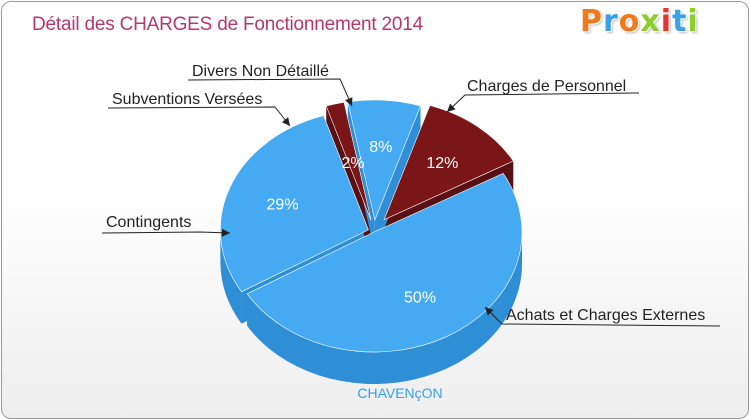 Image resolution: width=750 pixels, height=420 pixels. Describe the element at coordinates (629, 21) in the screenshot. I see `logo-letter: o` at that location.